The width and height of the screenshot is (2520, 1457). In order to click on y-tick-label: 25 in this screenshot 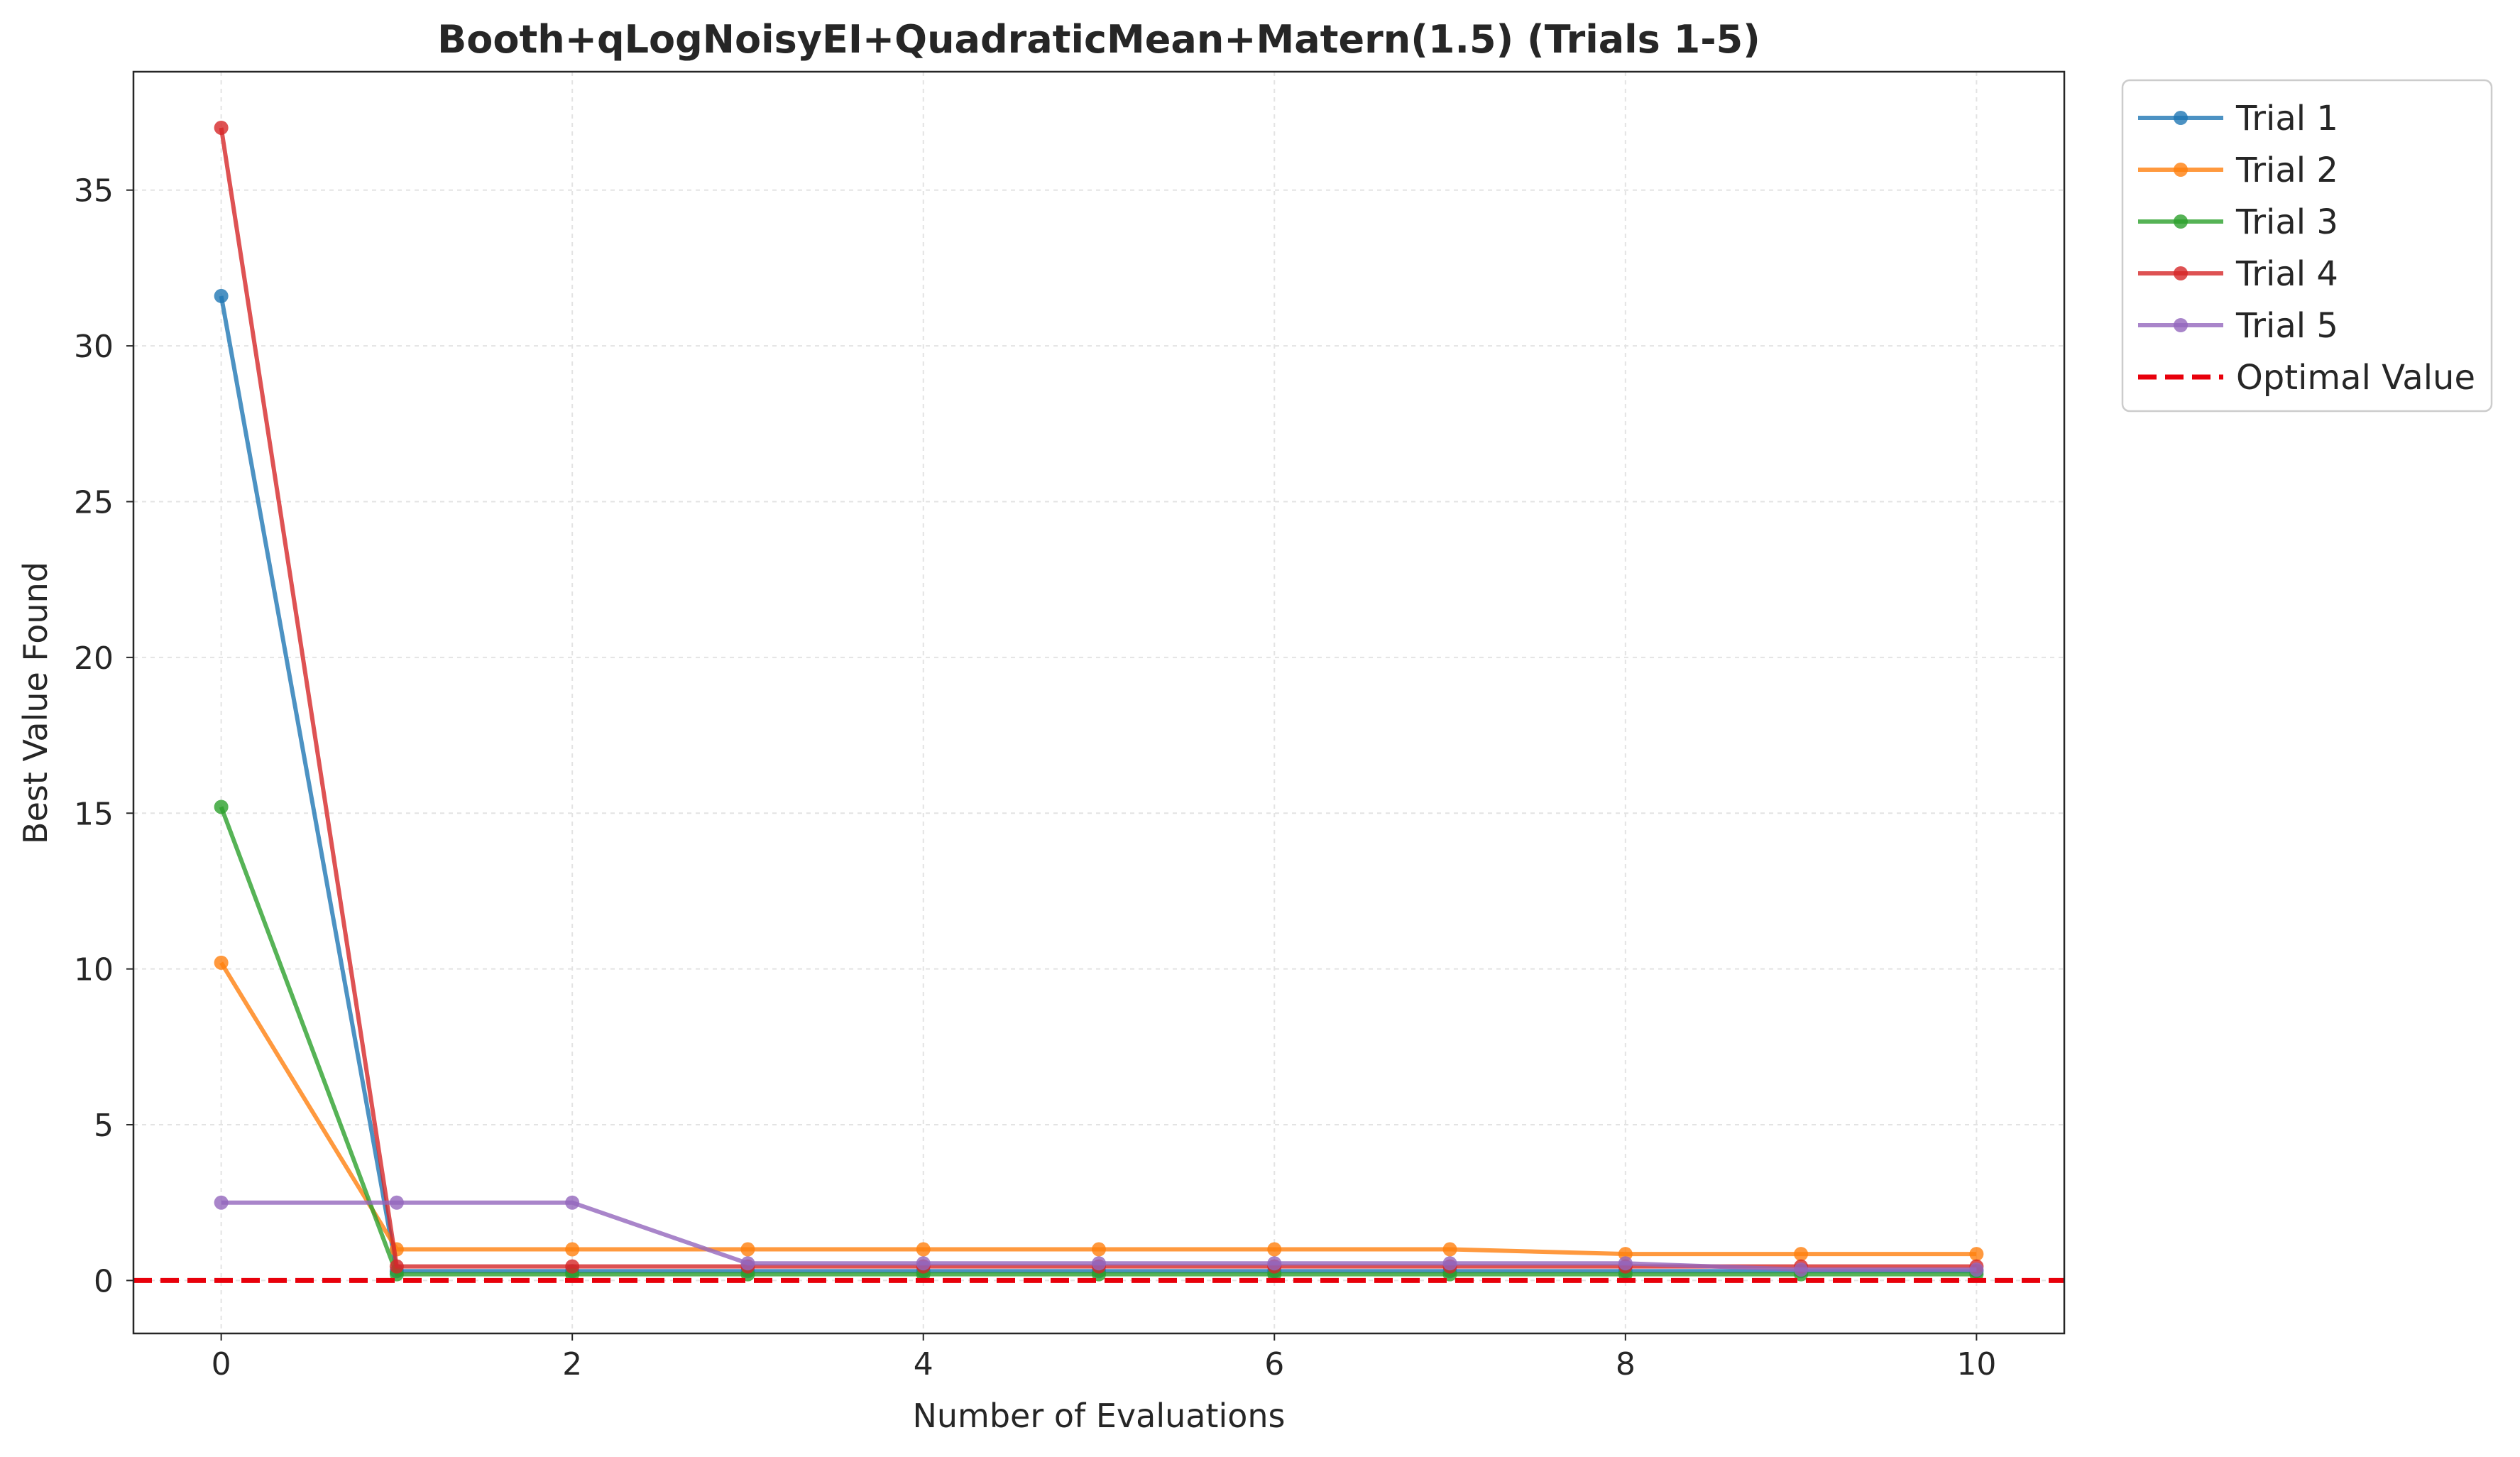, I will do `click(94, 502)`.